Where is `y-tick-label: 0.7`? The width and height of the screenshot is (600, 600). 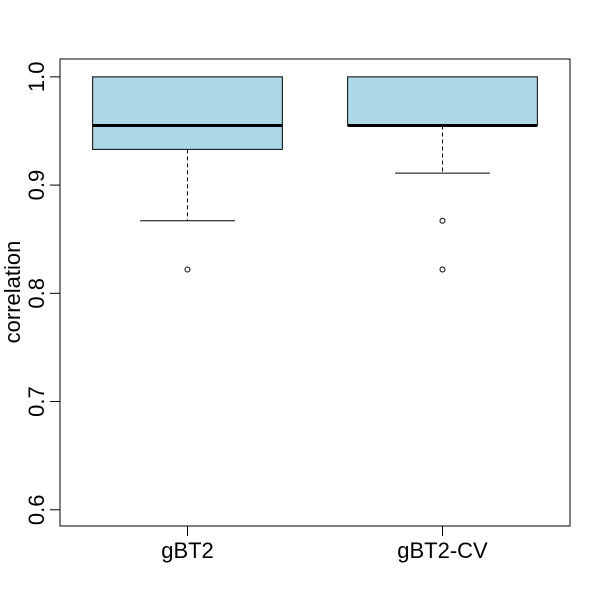 y-tick-label: 0.7 is located at coordinates (36, 401).